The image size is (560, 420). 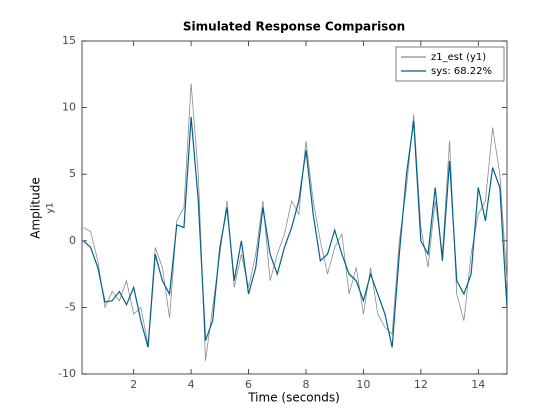 What do you see at coordinates (450, 64) in the screenshot?
I see `legend-box` at bounding box center [450, 64].